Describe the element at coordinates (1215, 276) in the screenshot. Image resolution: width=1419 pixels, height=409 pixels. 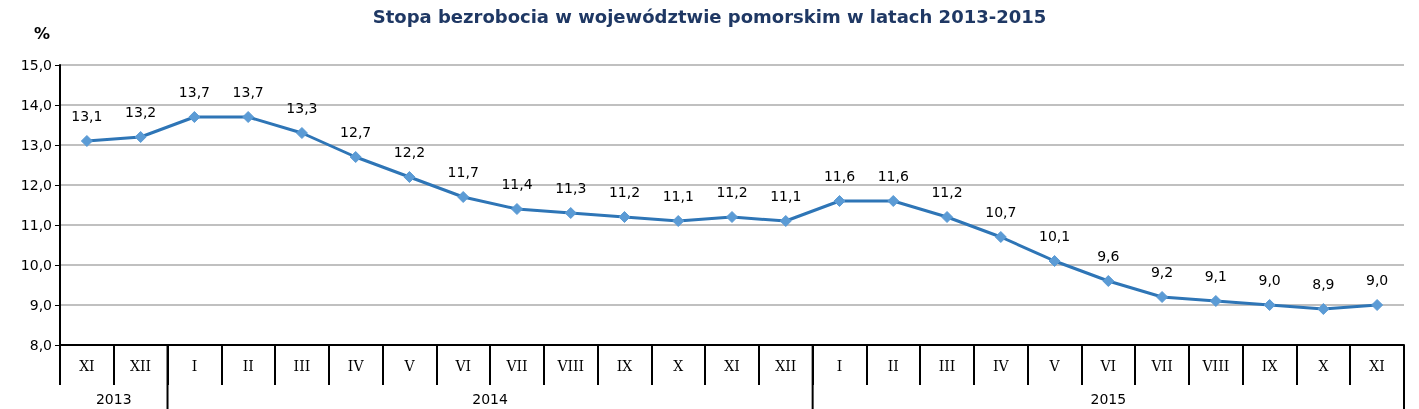
I see `data-label: 9,1` at that location.